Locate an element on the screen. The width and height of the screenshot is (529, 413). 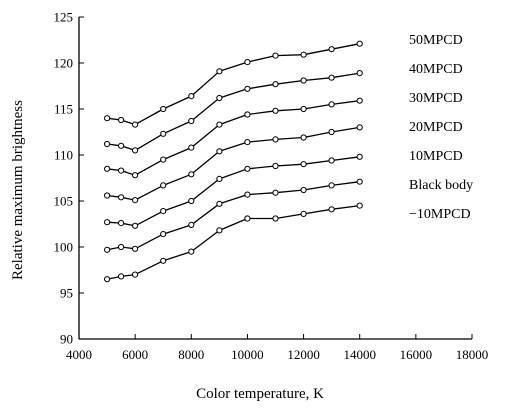
x-tick-label: 4000 is located at coordinates (79, 354).